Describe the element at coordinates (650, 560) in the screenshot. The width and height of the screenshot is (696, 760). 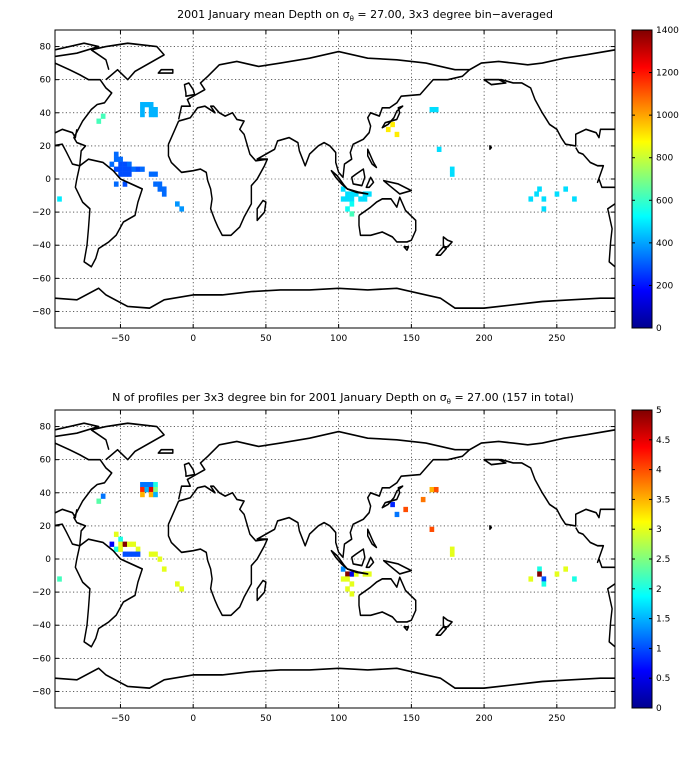
I see `colorbar-profile-count: 5 4.5 4 3.5 3 2.5 2 1.5 1 0.5 0` at that location.